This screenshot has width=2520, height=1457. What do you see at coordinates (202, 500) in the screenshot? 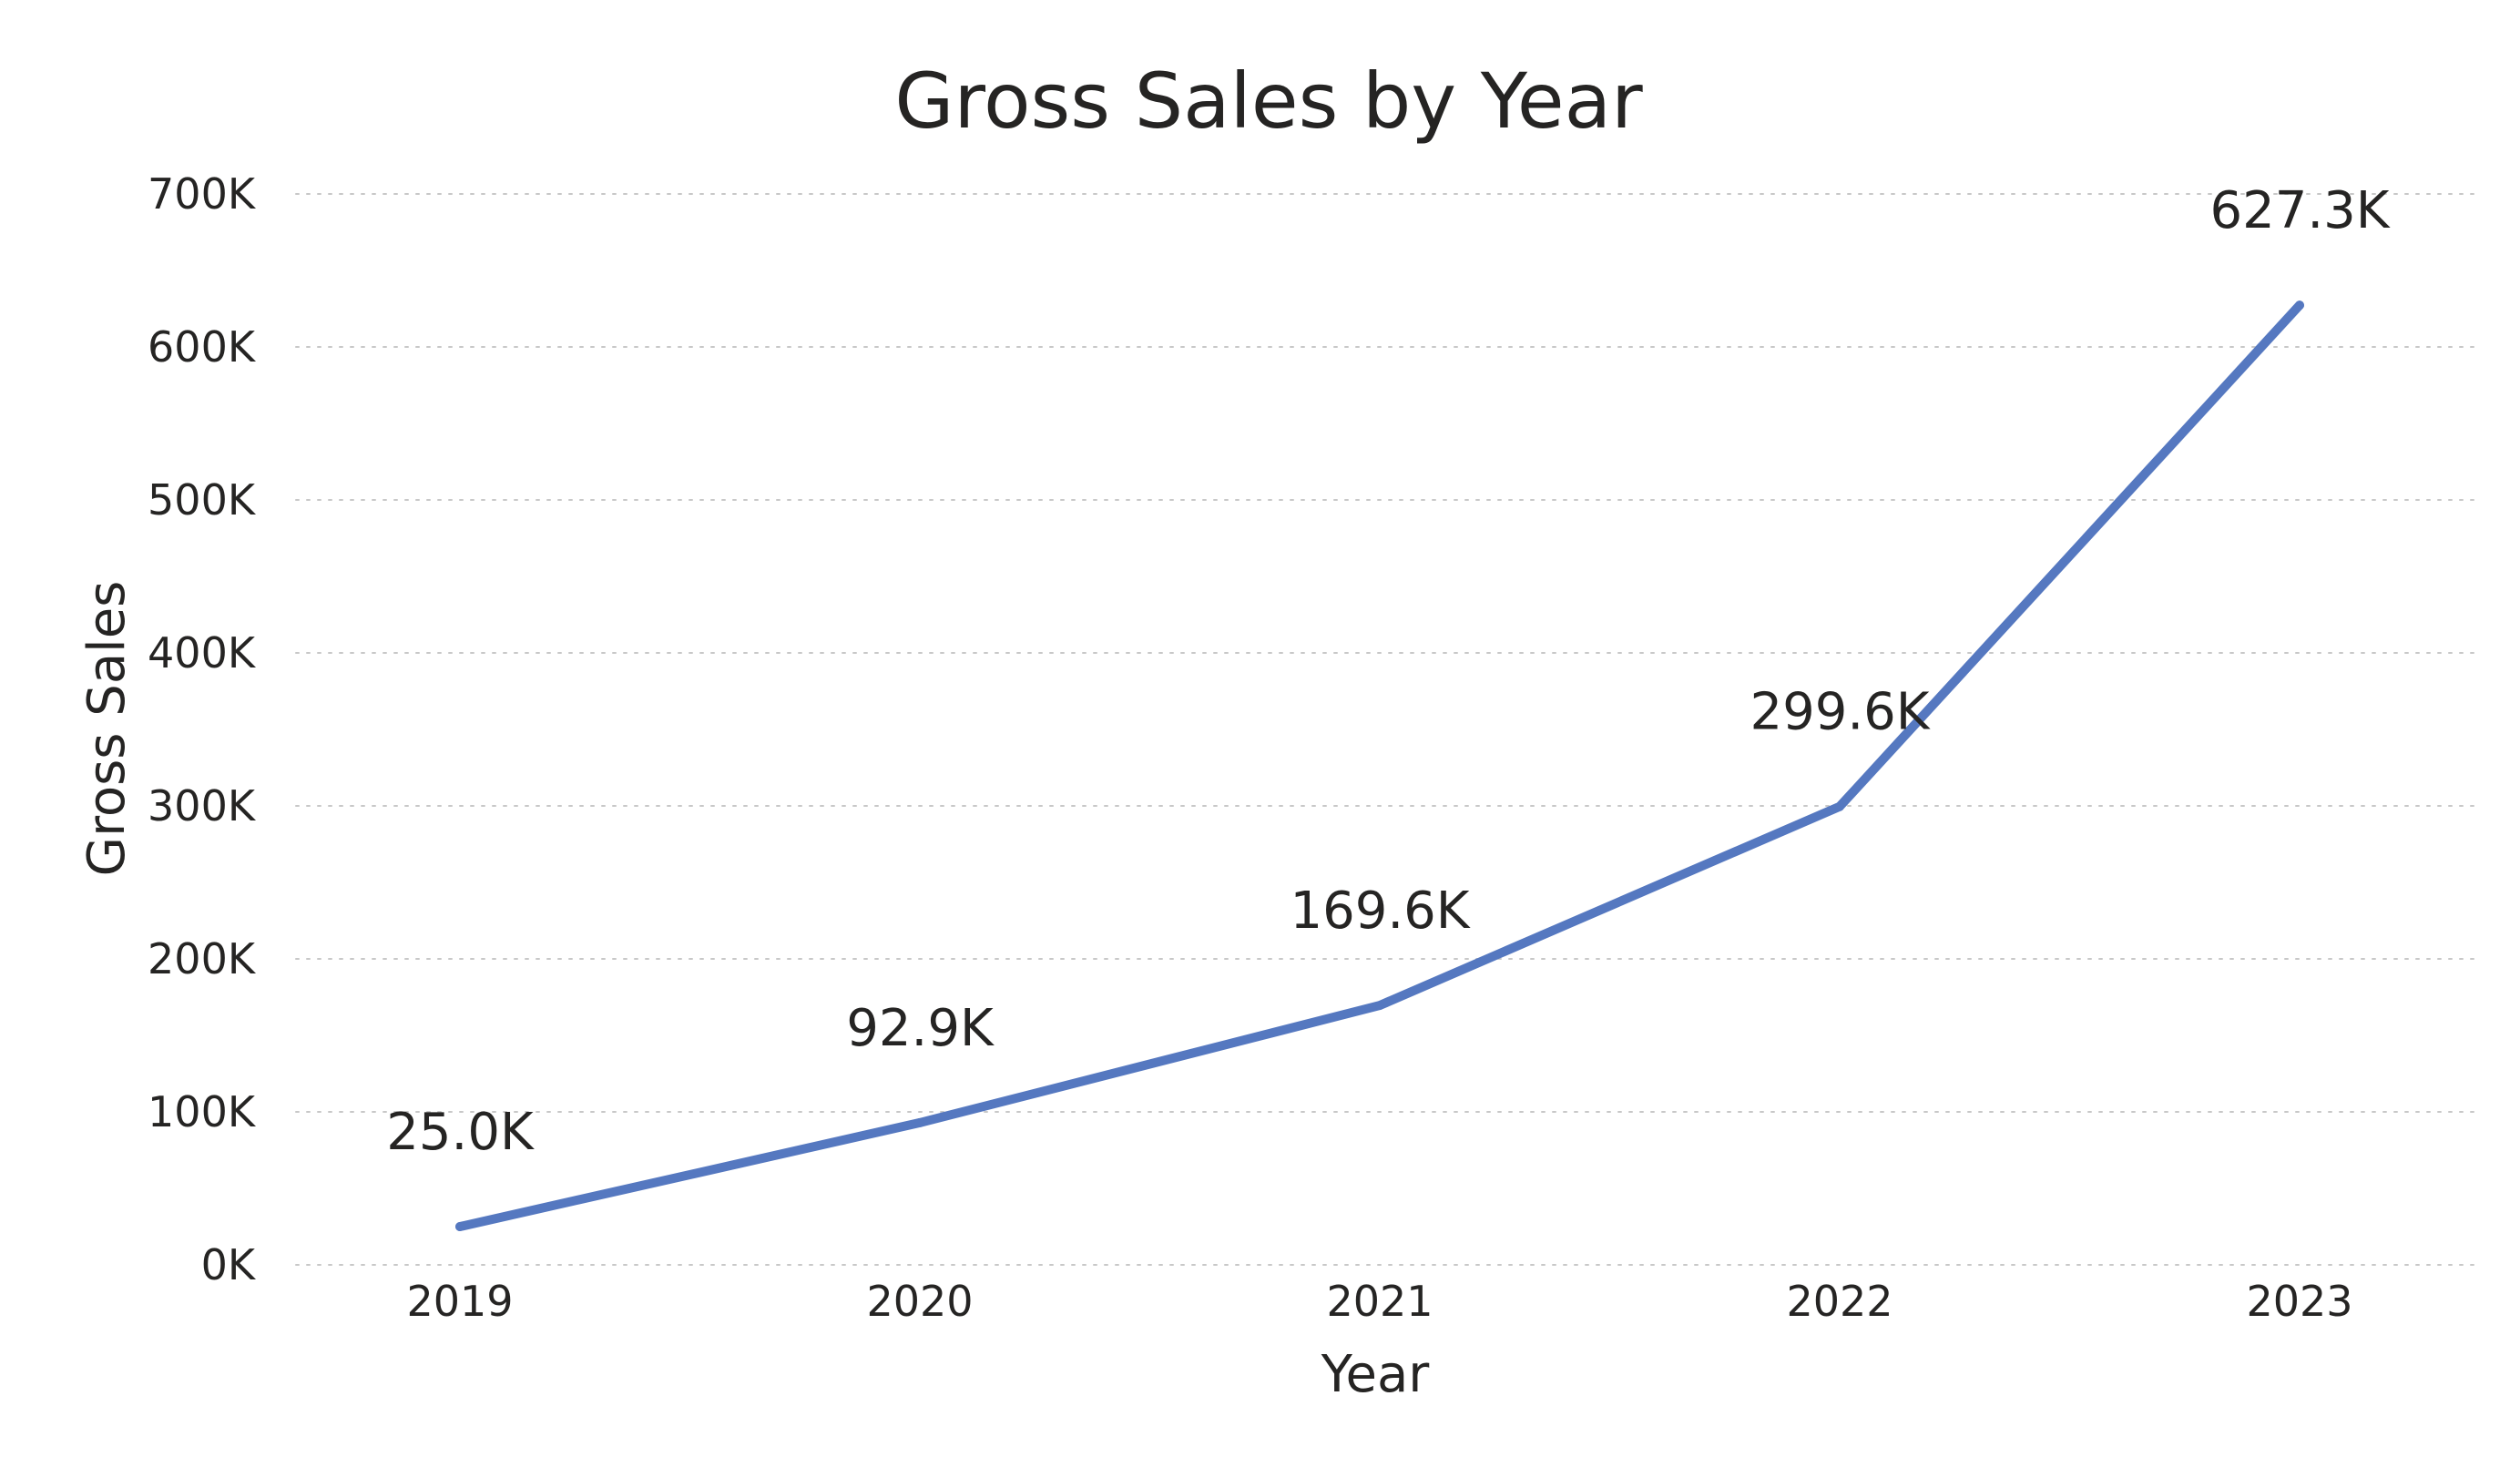
I see `y-tick-label: 500K` at bounding box center [202, 500].